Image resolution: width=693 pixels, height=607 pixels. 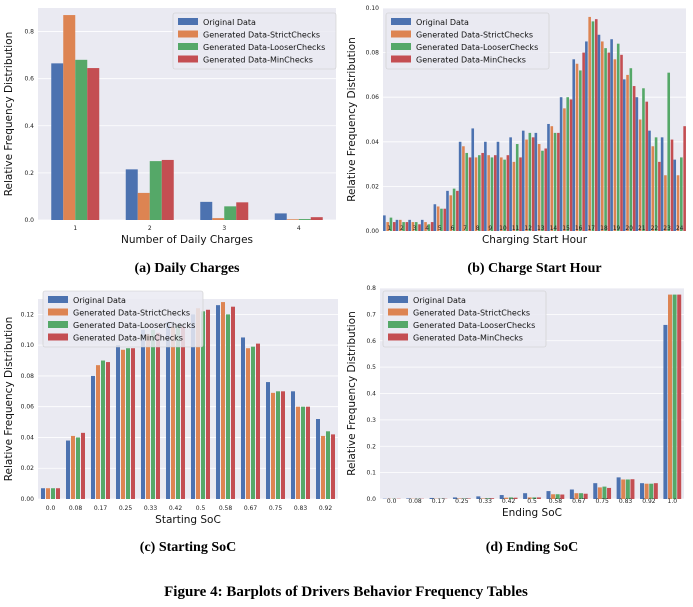 I want to click on x-tick-label: 0.67, so click(x=251, y=508).